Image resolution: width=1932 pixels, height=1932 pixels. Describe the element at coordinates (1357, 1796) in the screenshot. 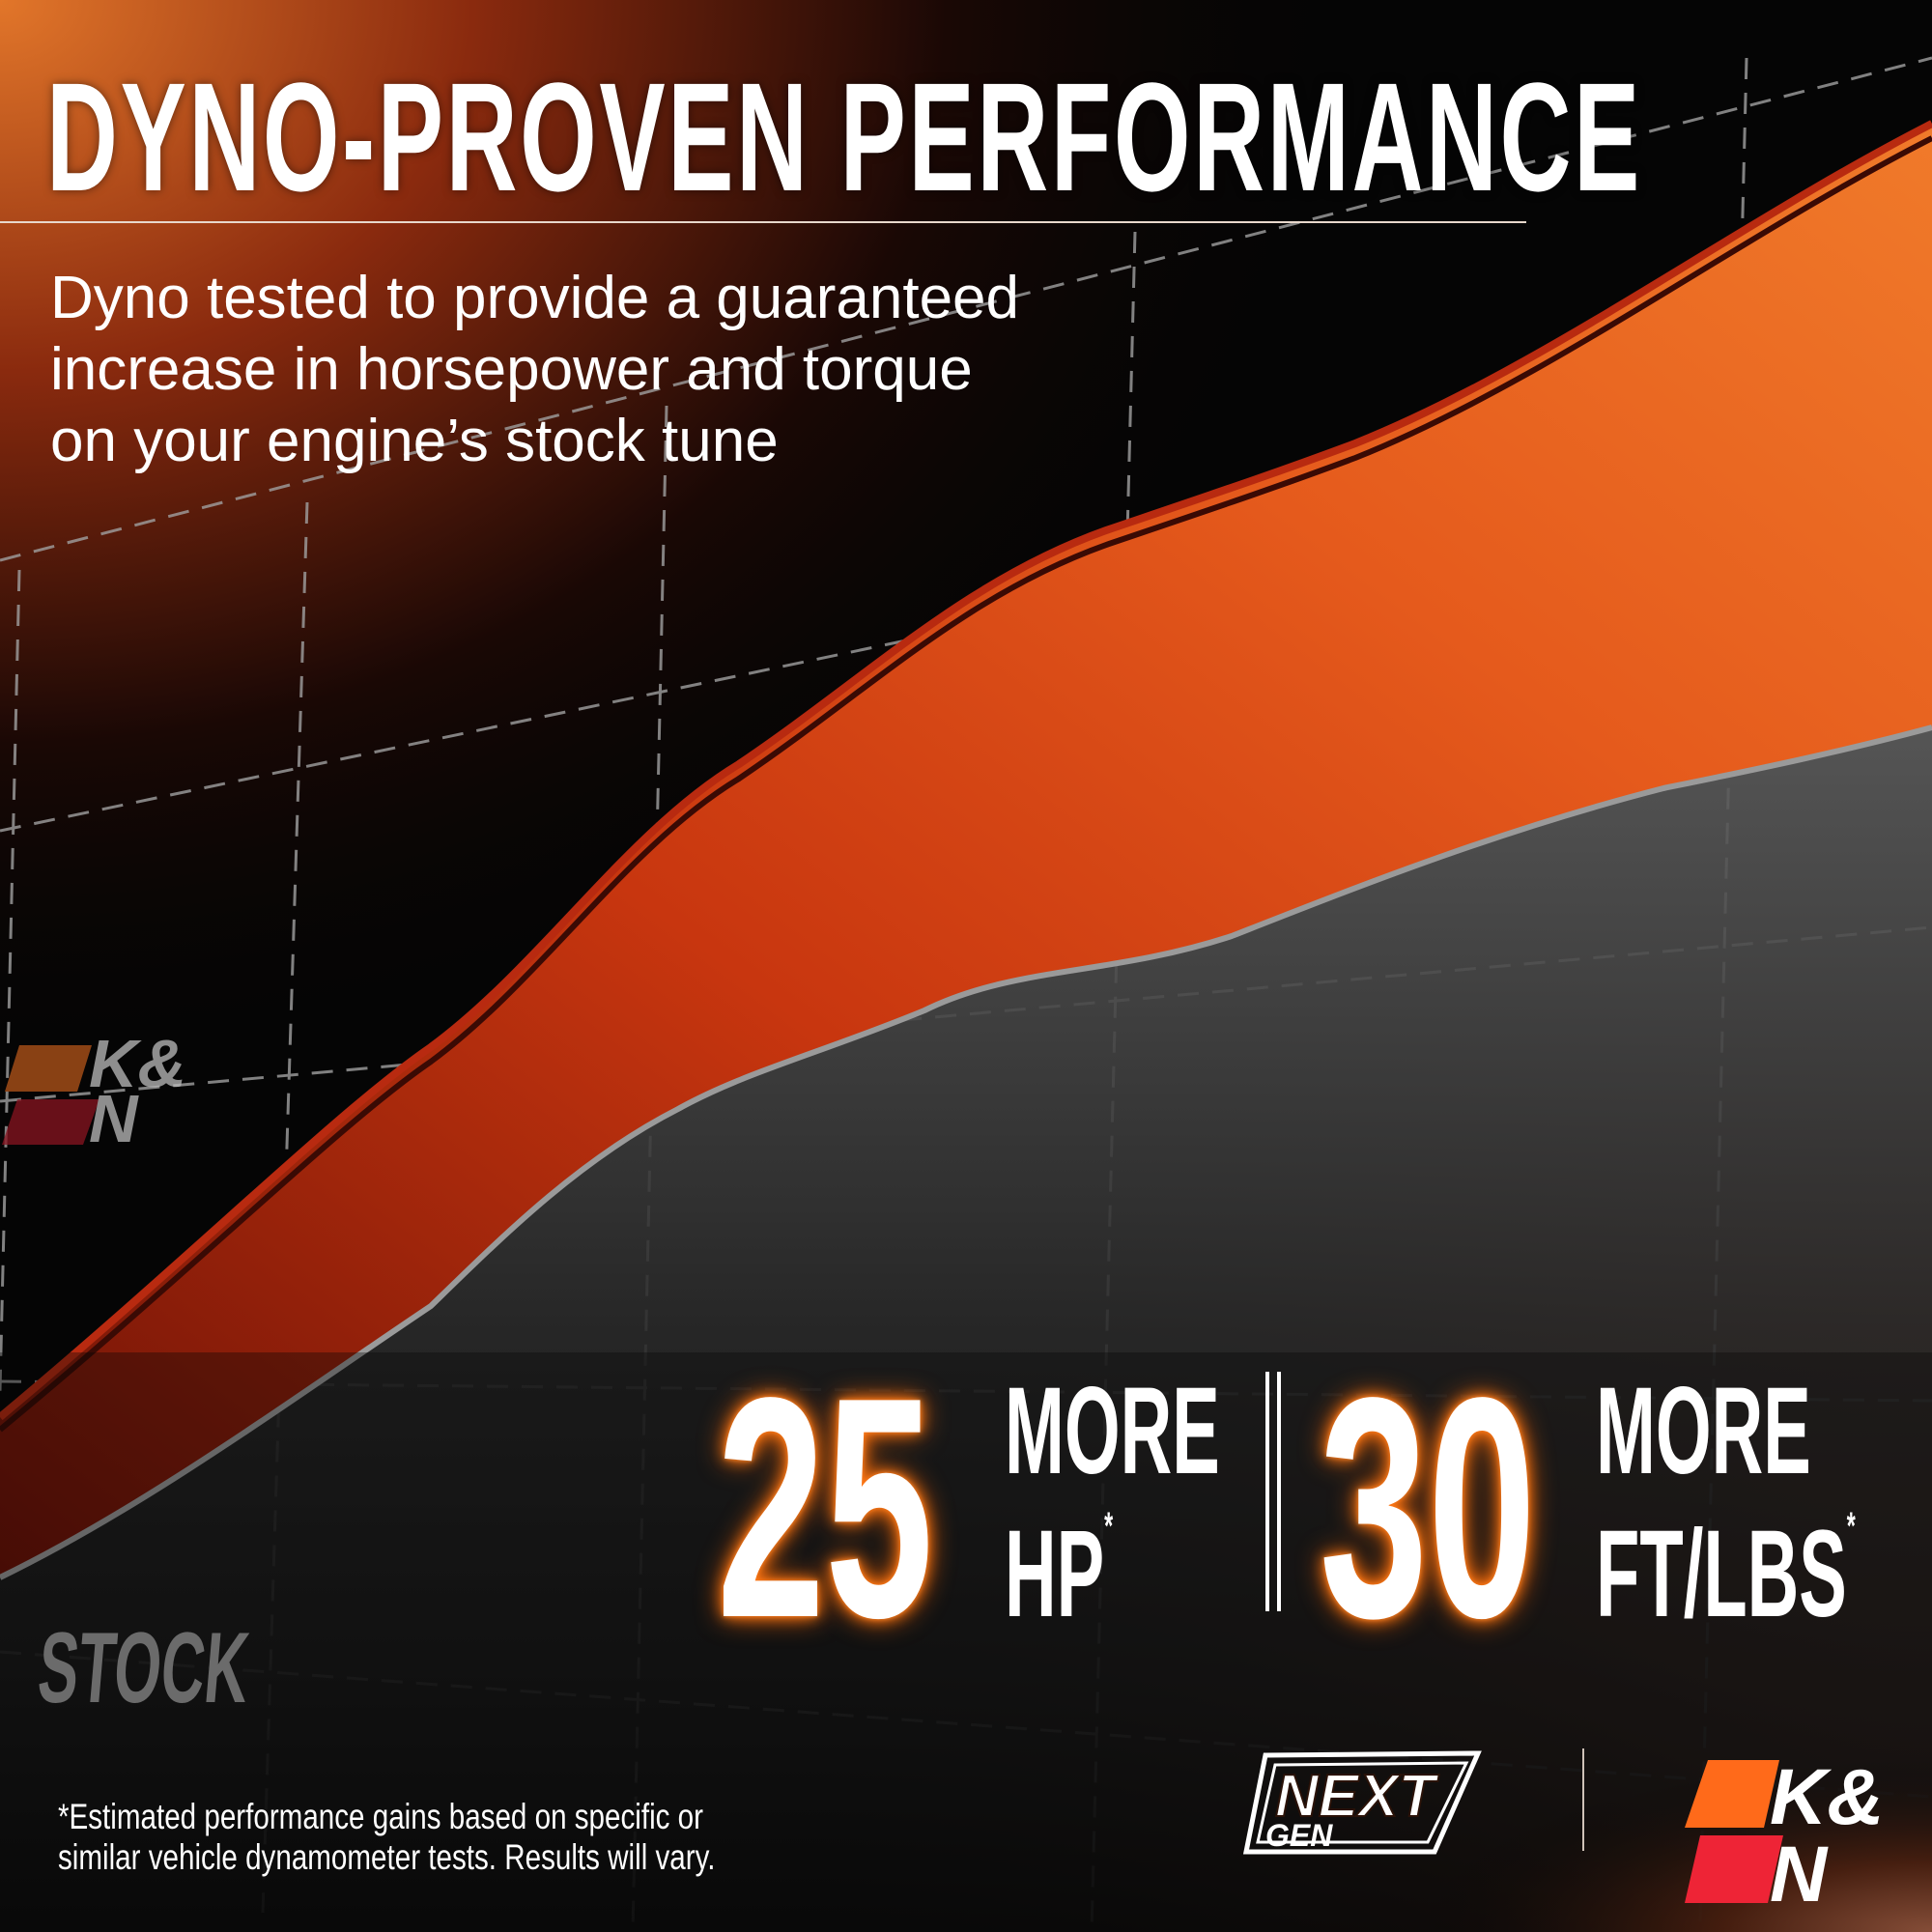

I see `svg-text: NEXT` at that location.